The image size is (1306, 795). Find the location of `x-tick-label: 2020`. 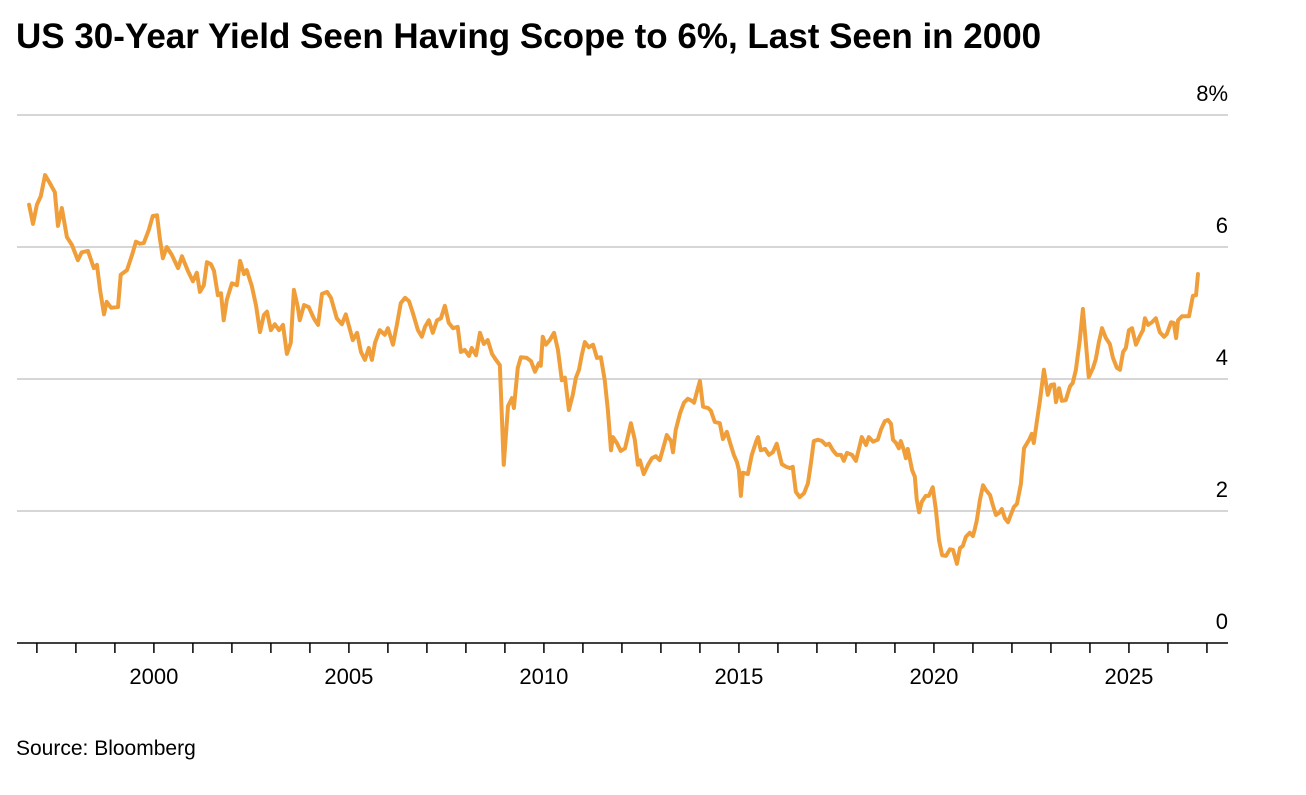

x-tick-label: 2020 is located at coordinates (933, 676).